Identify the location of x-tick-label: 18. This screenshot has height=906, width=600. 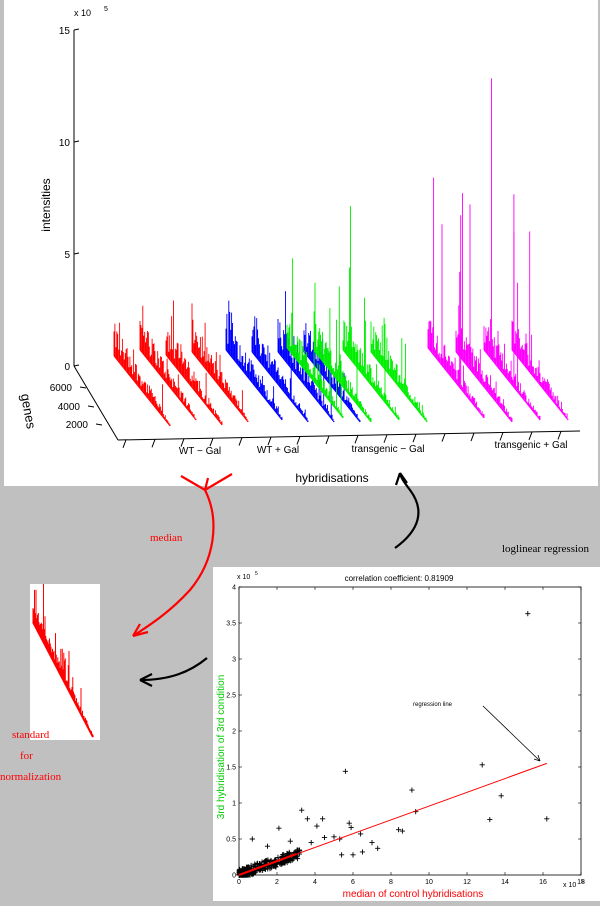
(581, 882).